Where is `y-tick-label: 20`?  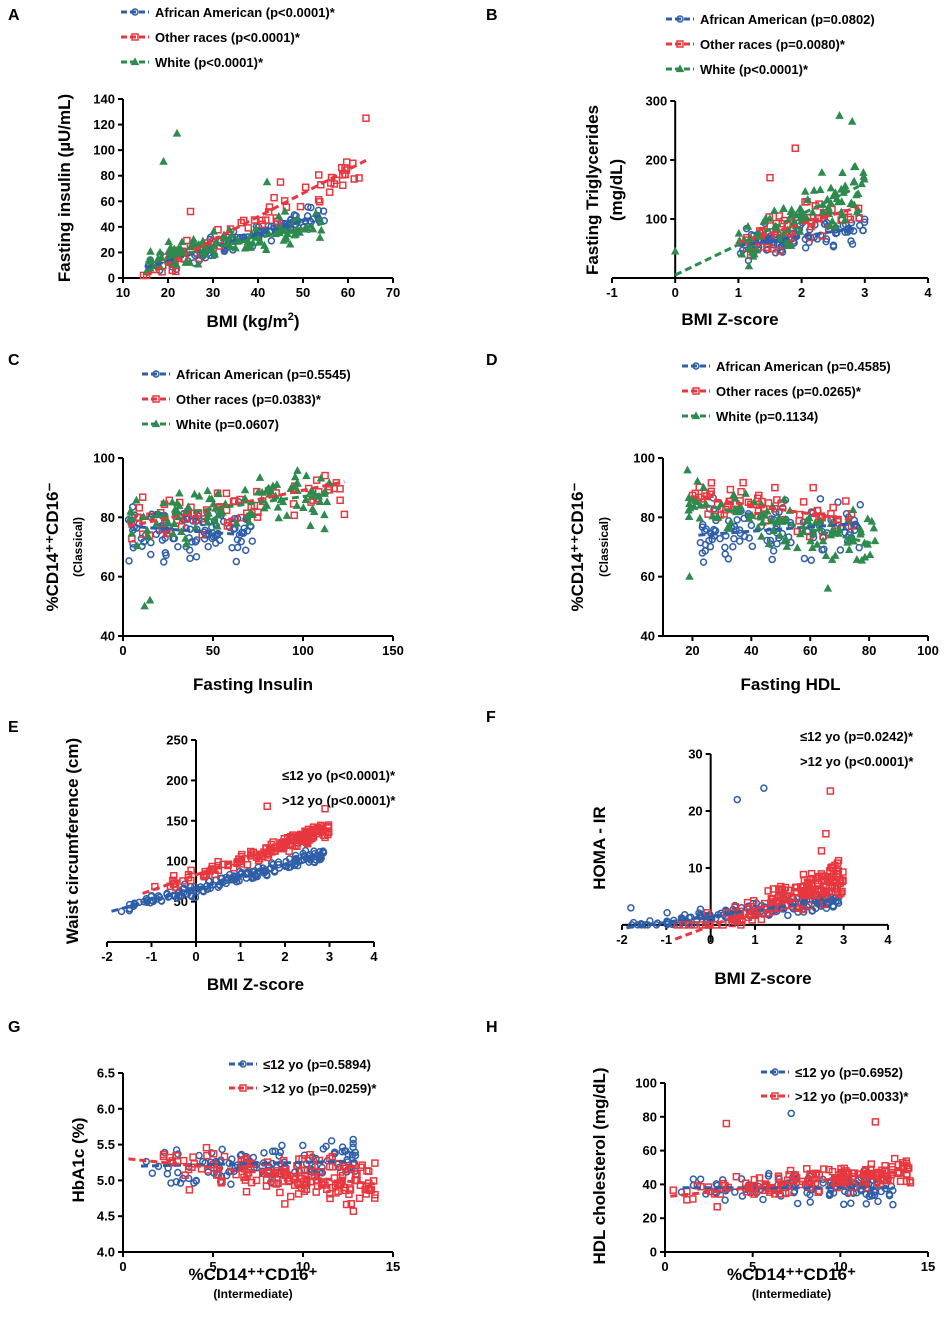
y-tick-label: 20 is located at coordinates (650, 1218).